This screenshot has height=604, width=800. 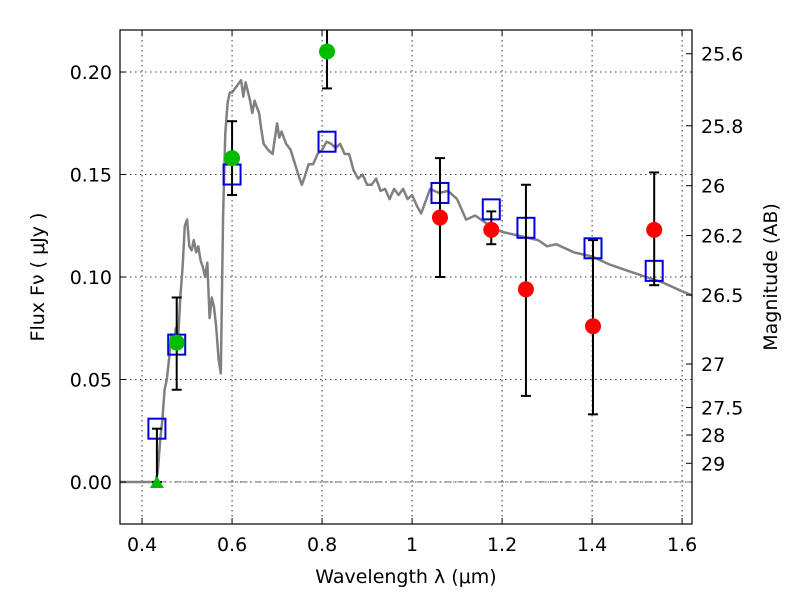 What do you see at coordinates (327, 141) in the screenshot?
I see `model-flux-square` at bounding box center [327, 141].